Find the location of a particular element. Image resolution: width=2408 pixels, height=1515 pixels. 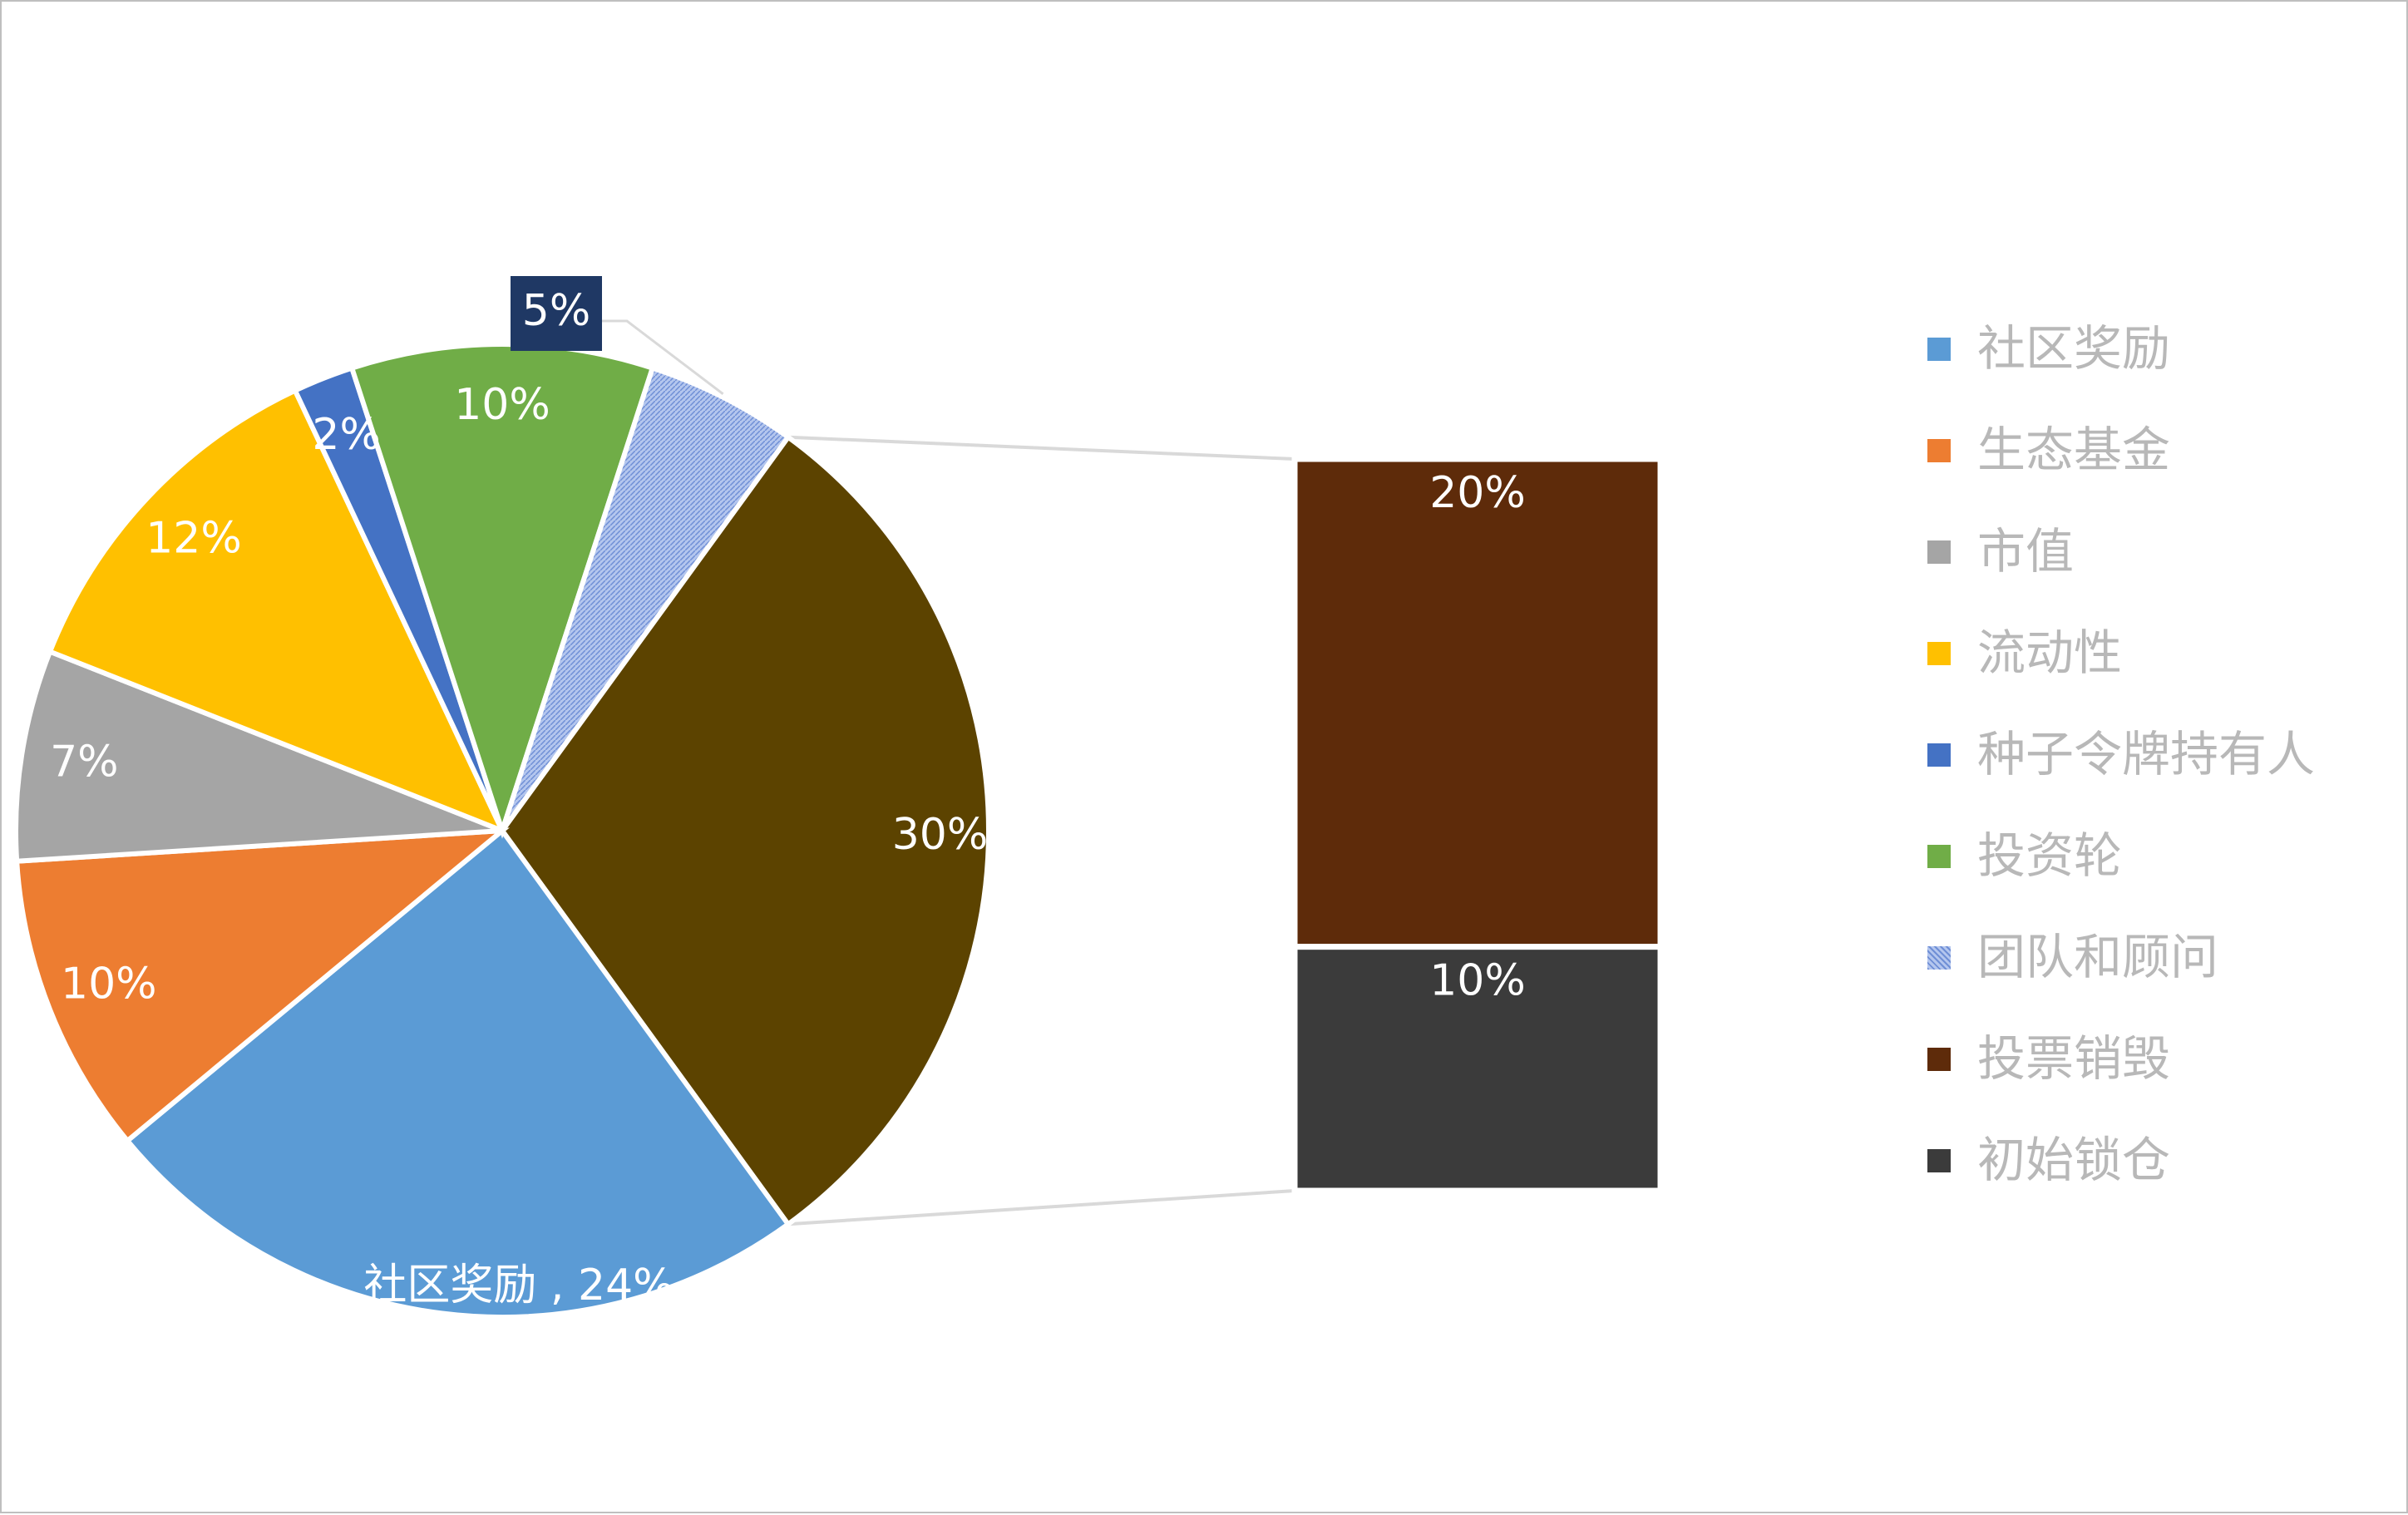

legend-label: 社区奖励 is located at coordinates (2074, 348).